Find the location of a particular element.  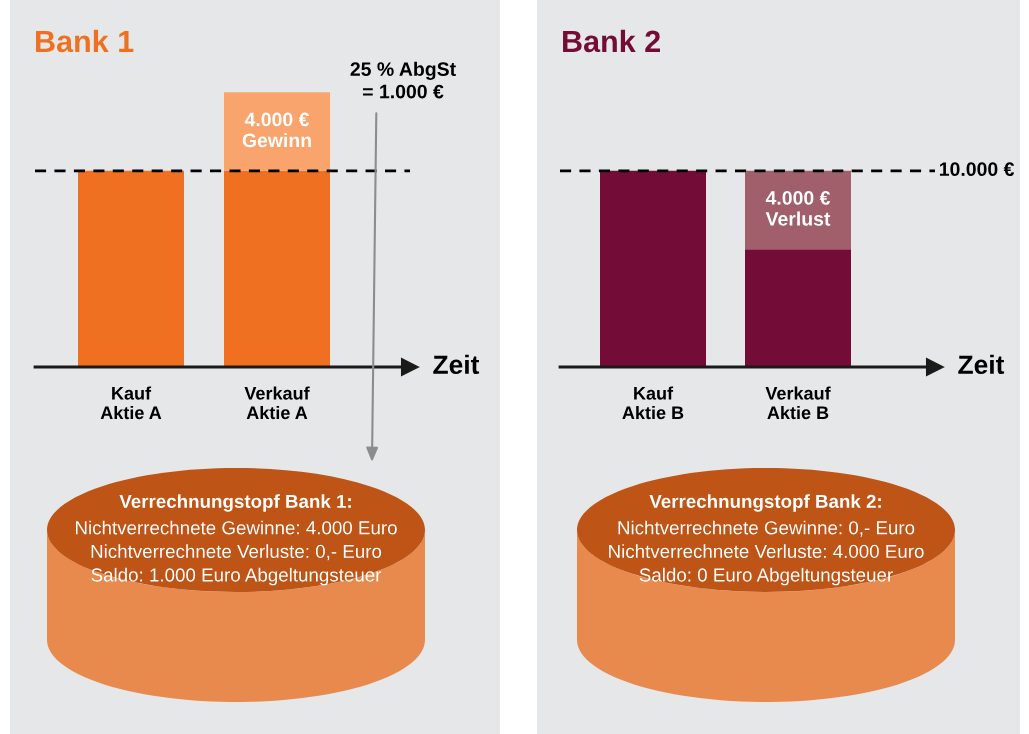

x-tick-label: Kauf Aktie A is located at coordinates (131, 403).